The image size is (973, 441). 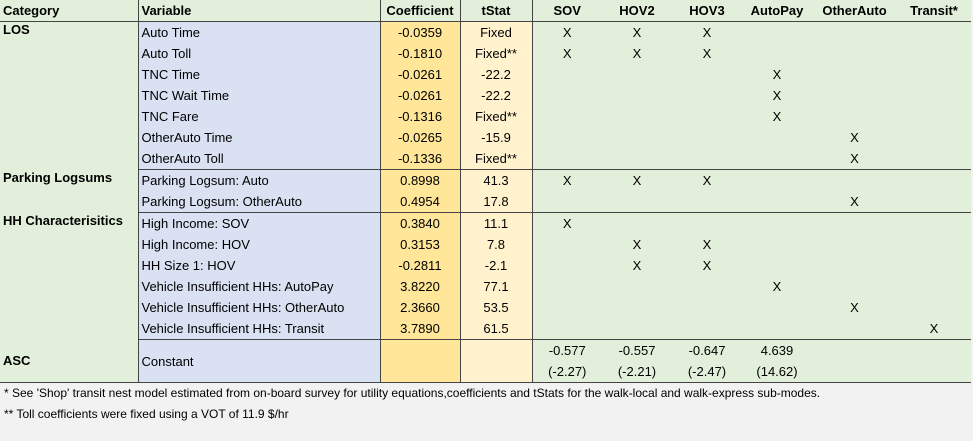 What do you see at coordinates (637, 361) in the screenshot?
I see `asc-value-cell: -0.557 (-2.21)` at bounding box center [637, 361].